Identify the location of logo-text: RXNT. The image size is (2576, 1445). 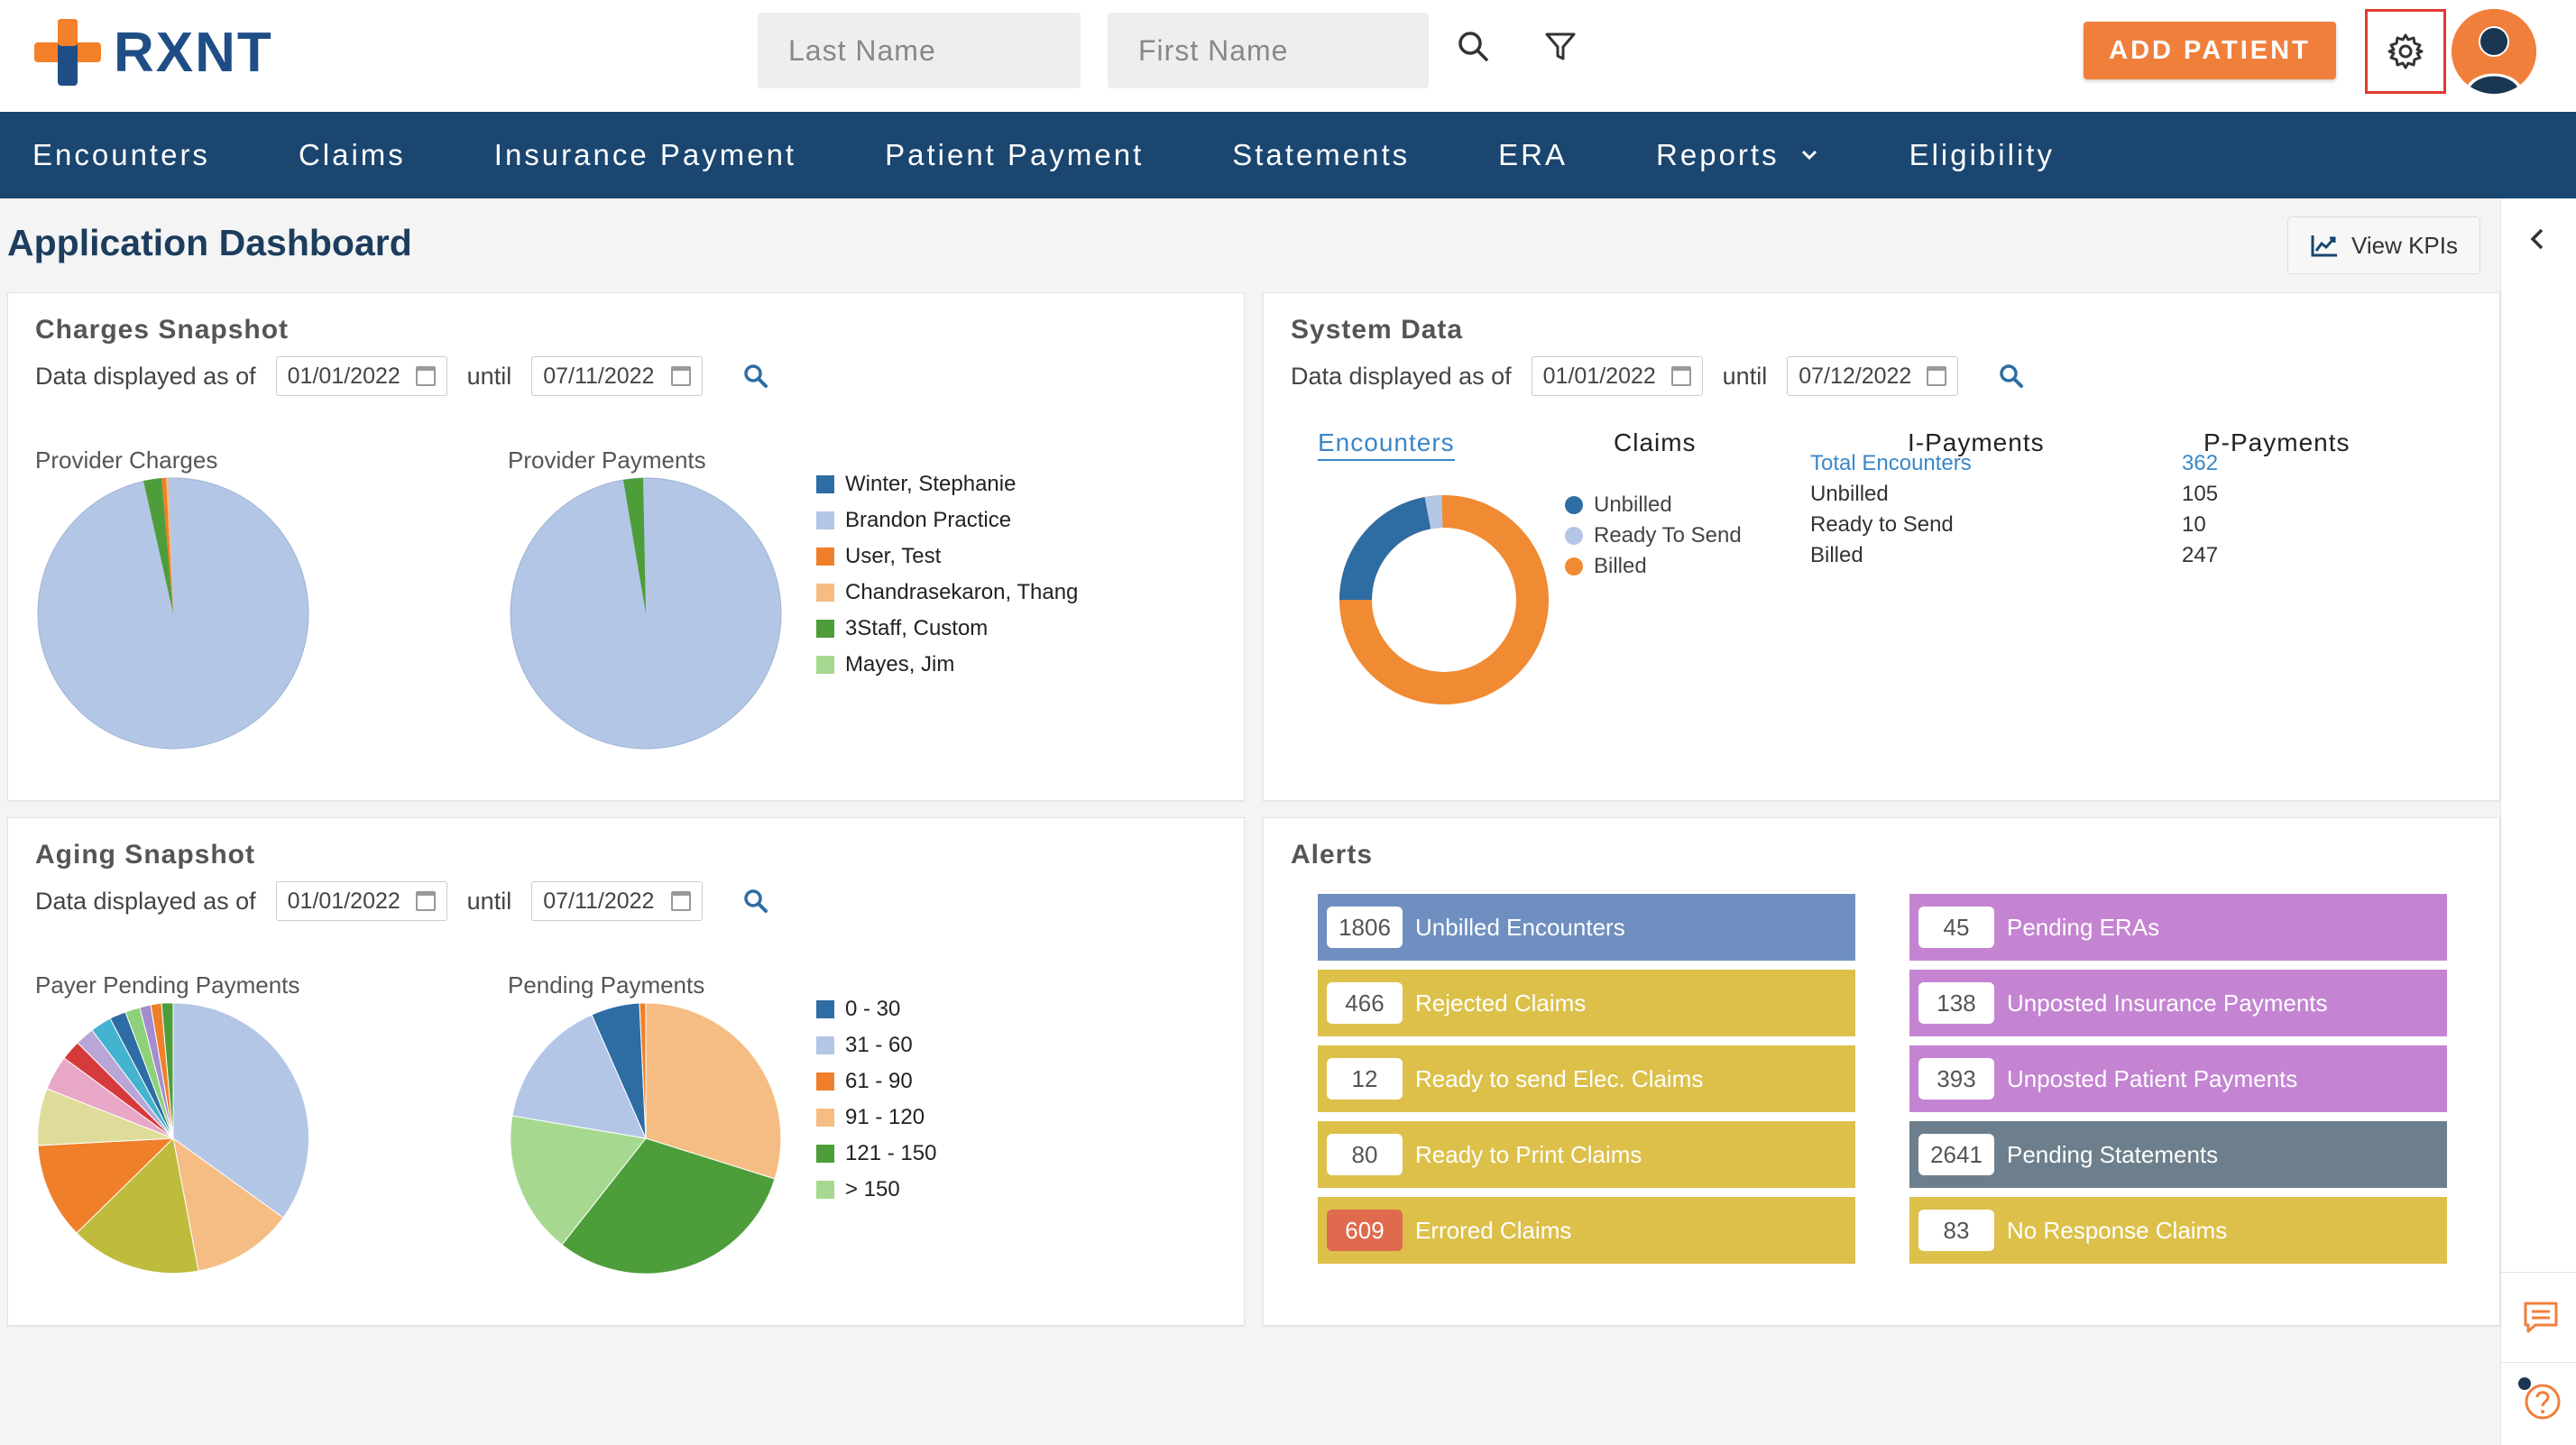
(194, 53).